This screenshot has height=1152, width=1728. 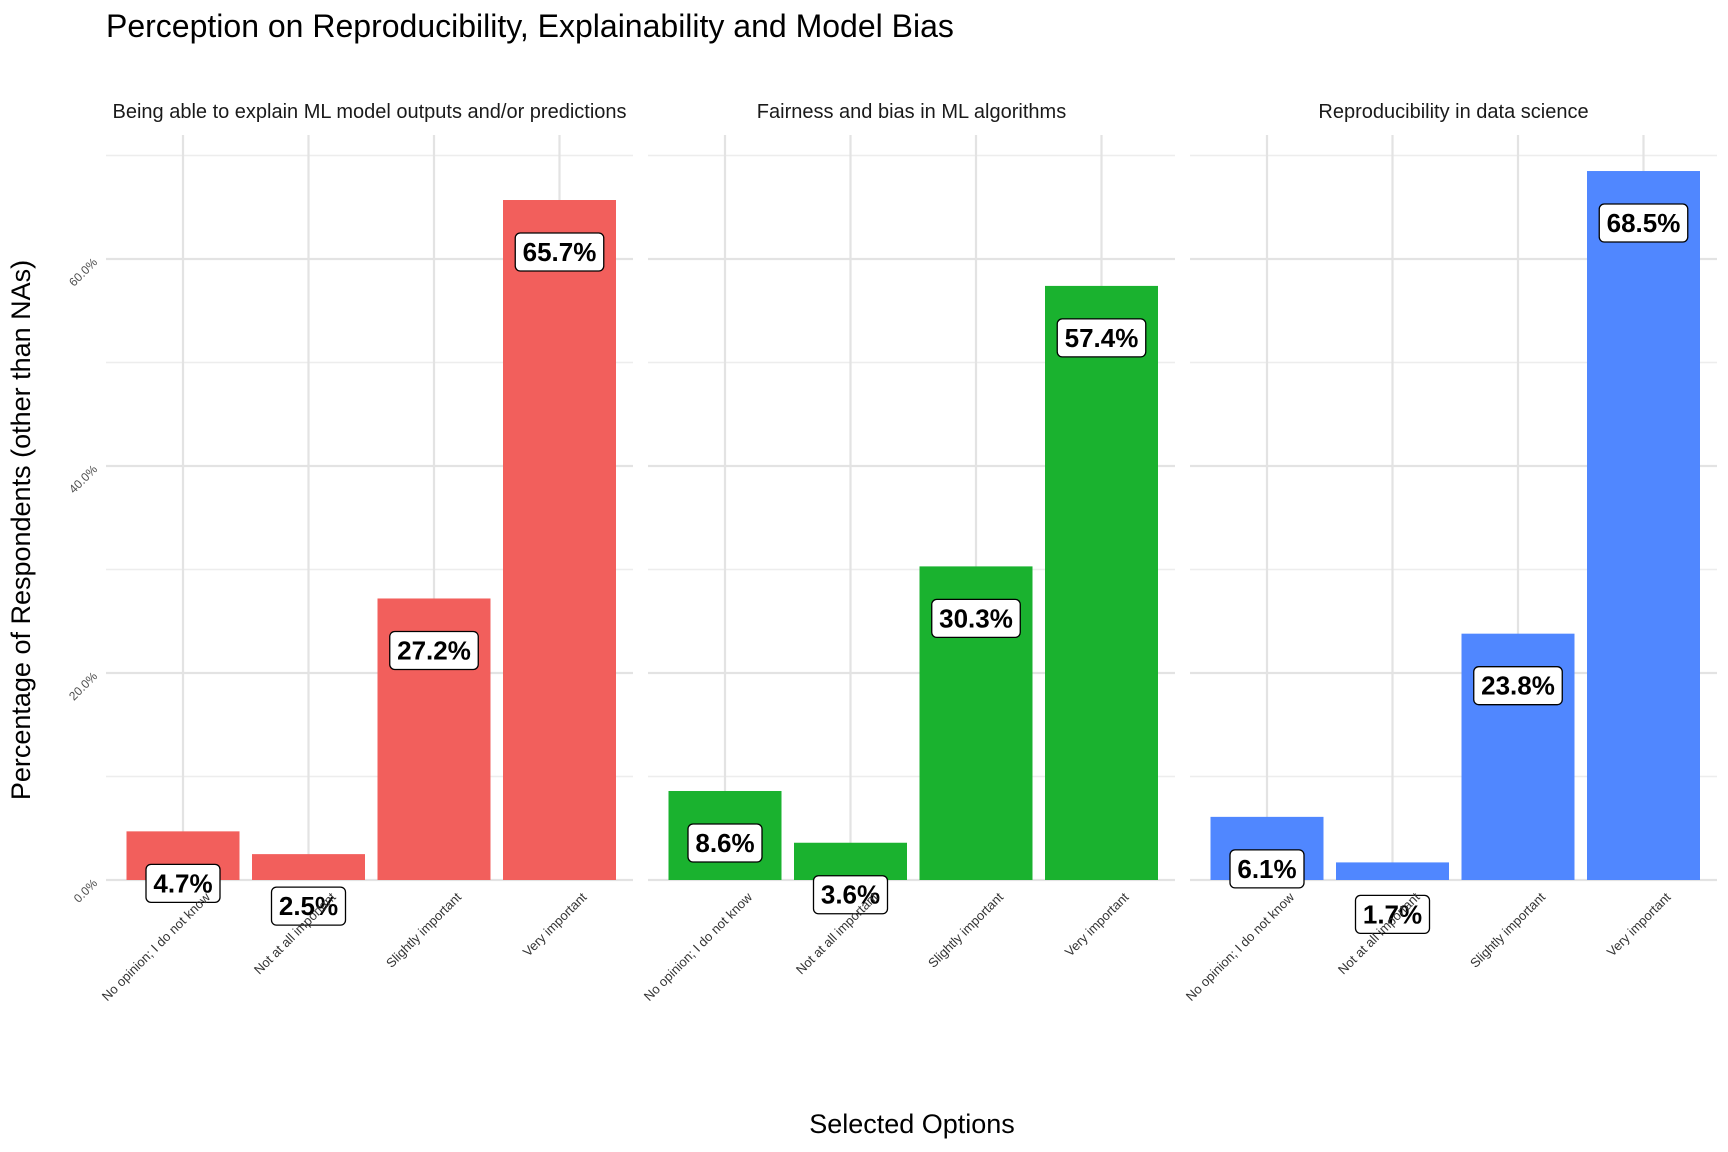 I want to click on facet-1-bar-not-at-all-important, so click(x=308, y=867).